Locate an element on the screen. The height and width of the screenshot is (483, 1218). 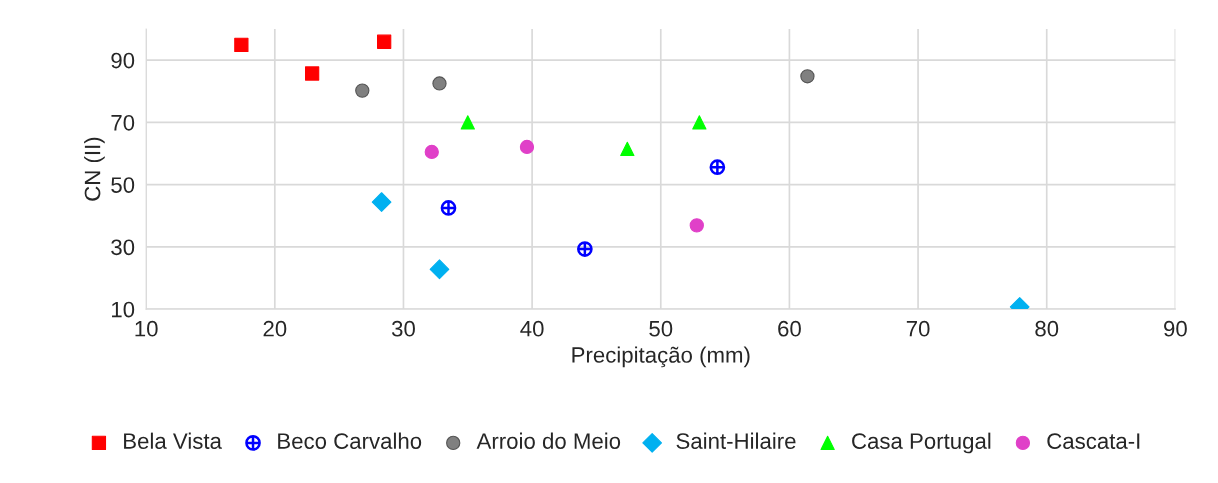
y-tick-label: 30 is located at coordinates (123, 247).